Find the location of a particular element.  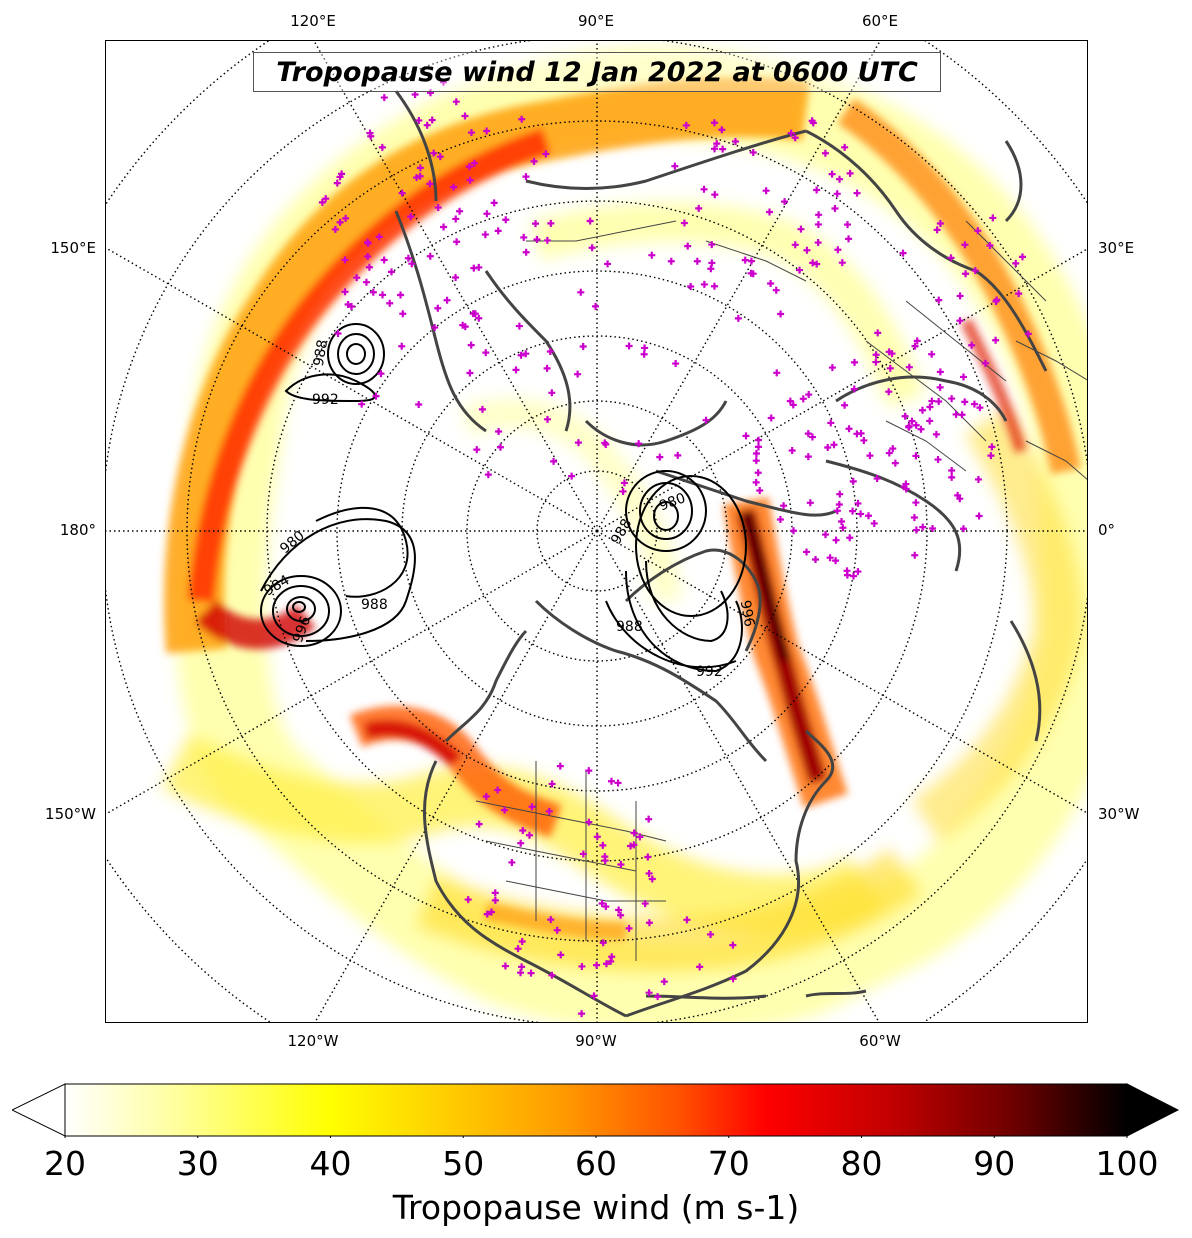

colorbar-tick-label: 50 is located at coordinates (463, 1163).